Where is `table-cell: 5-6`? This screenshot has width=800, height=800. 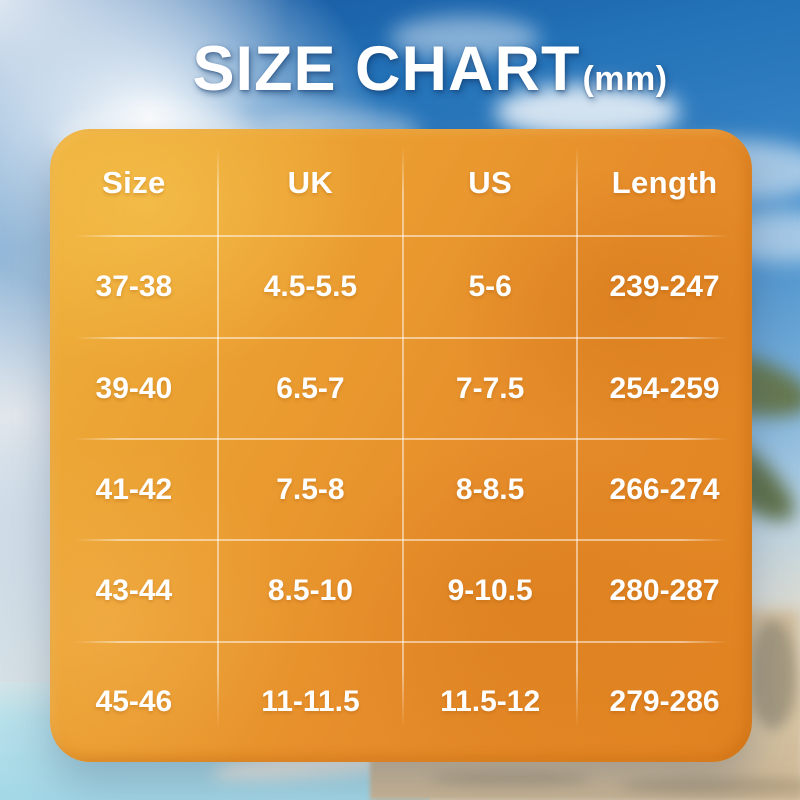 table-cell: 5-6 is located at coordinates (490, 286).